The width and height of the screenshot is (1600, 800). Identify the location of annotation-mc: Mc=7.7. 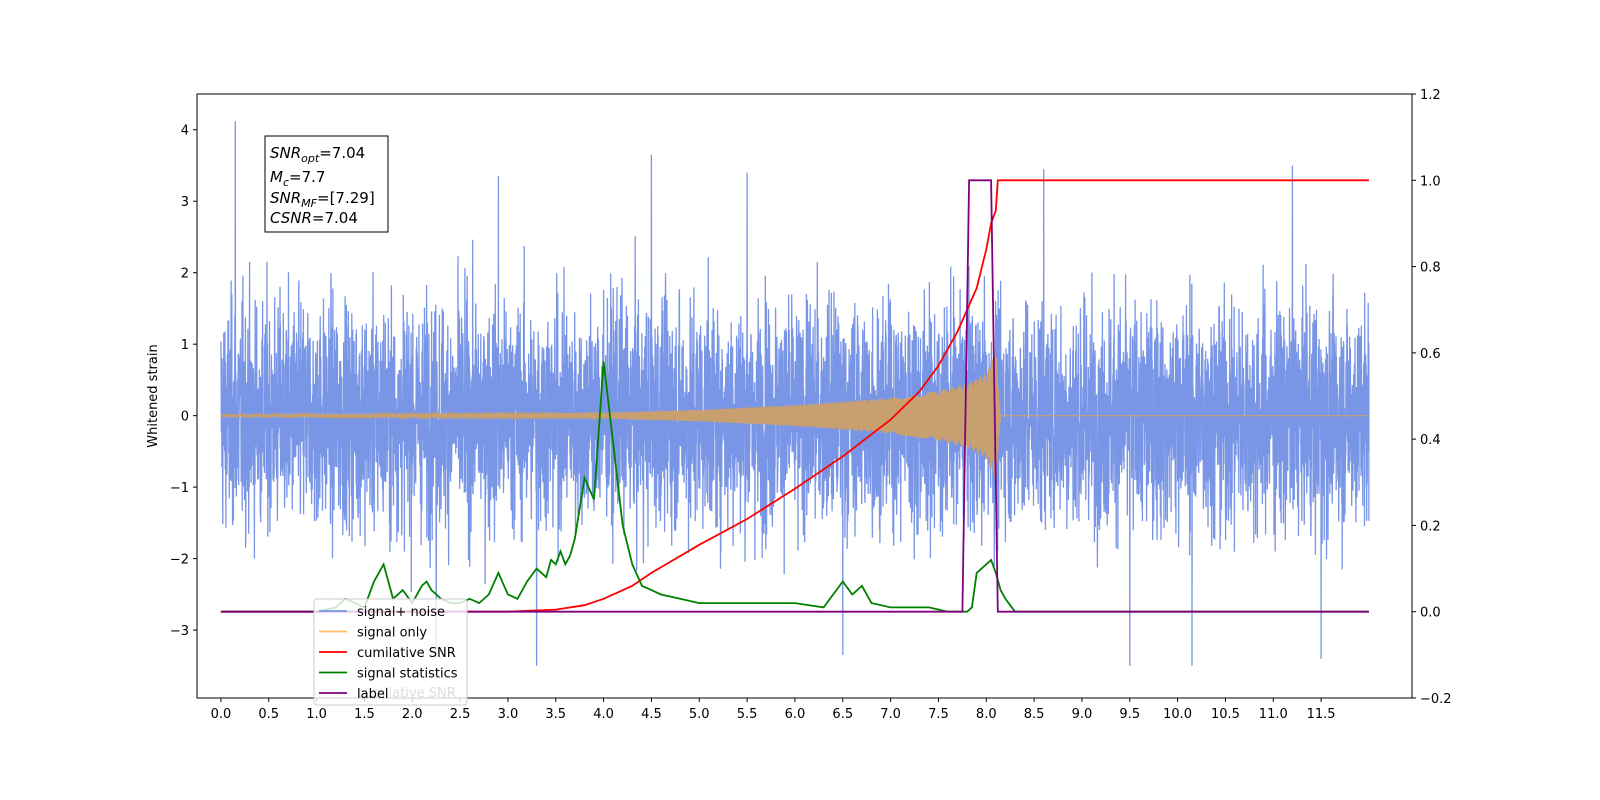
(297, 178).